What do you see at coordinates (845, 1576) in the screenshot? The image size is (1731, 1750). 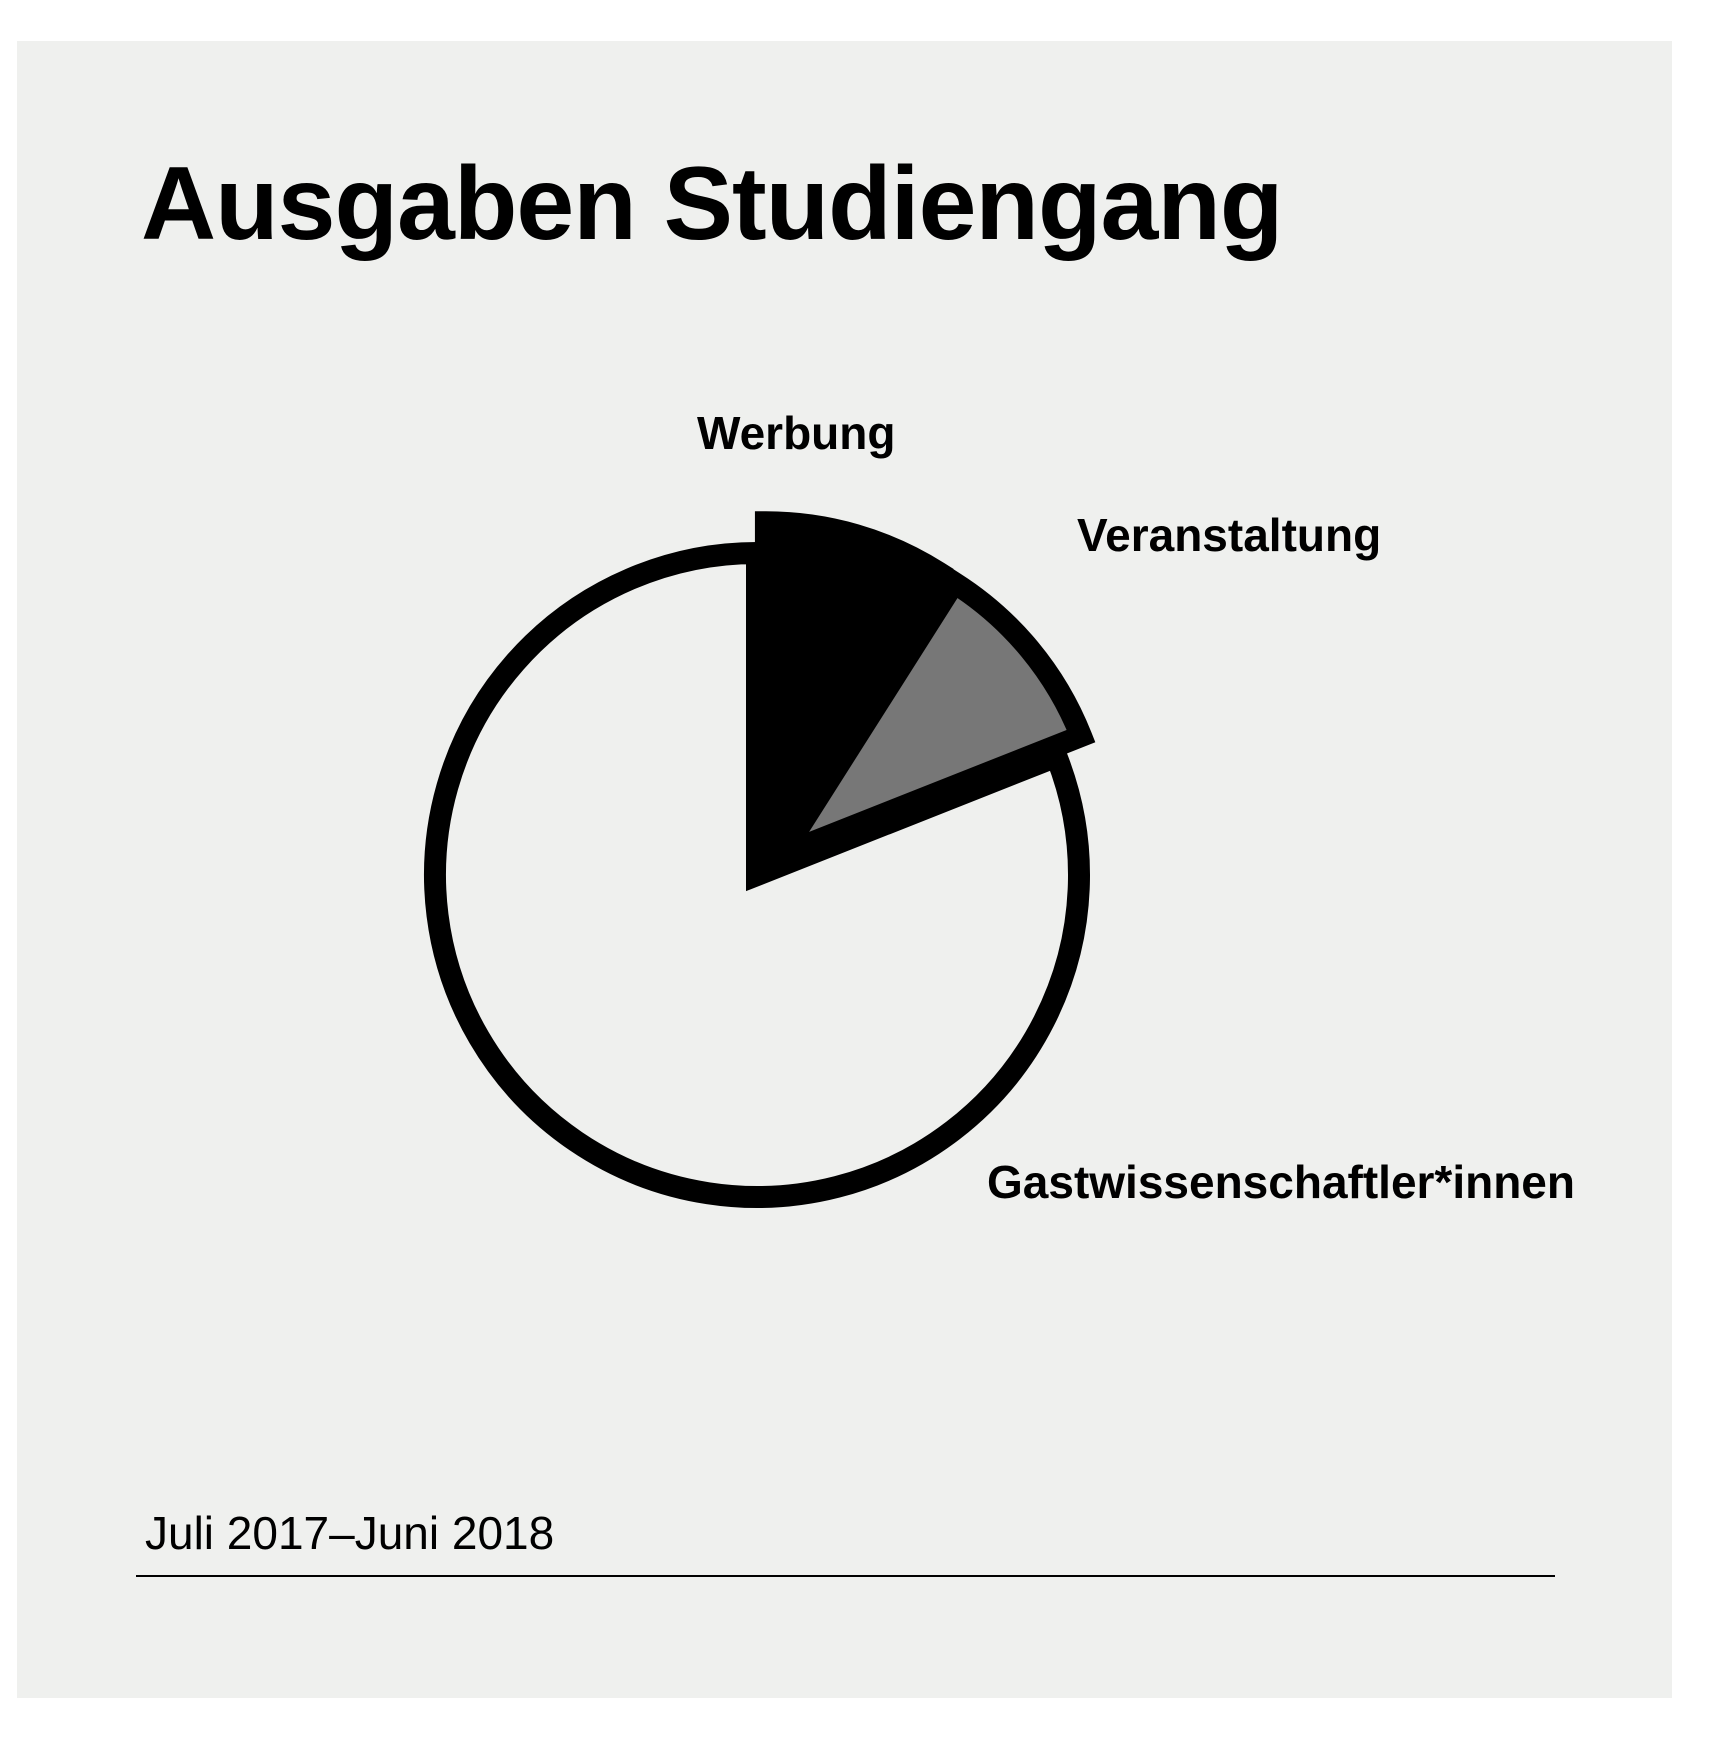 I see `bottom-divider` at bounding box center [845, 1576].